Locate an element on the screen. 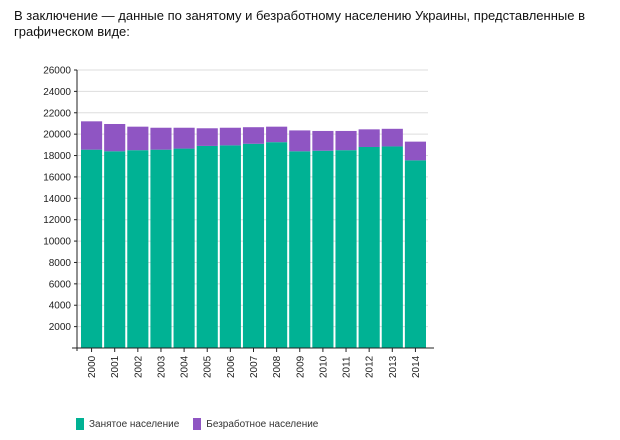 The height and width of the screenshot is (440, 620). bar-employed-2007 is located at coordinates (253, 245).